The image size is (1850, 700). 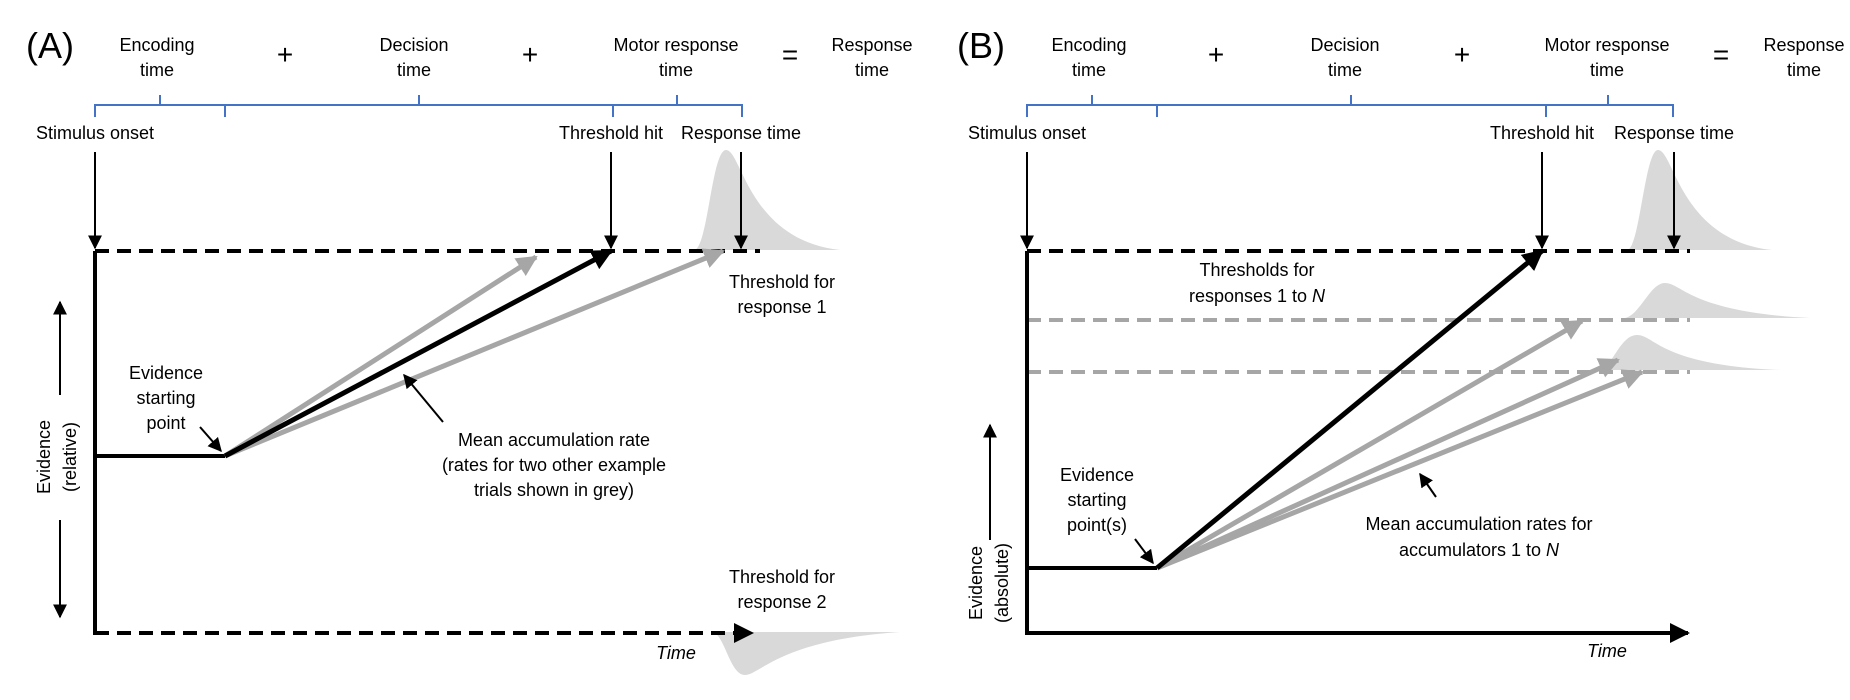 What do you see at coordinates (50, 45) in the screenshot?
I see `panel-a-letter: (A)` at bounding box center [50, 45].